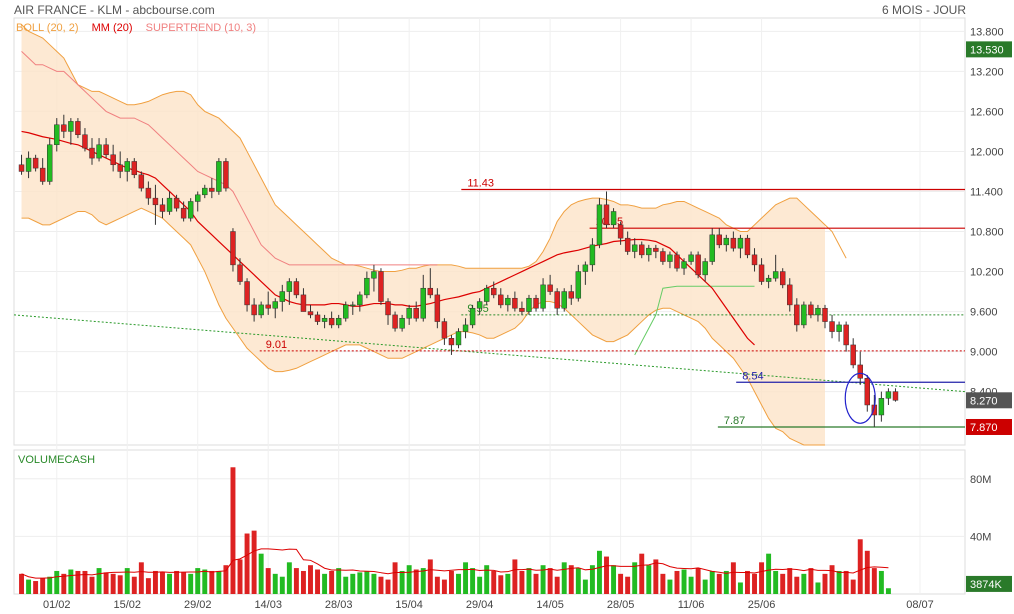  Describe the element at coordinates (987, 32) in the screenshot. I see `price-tick-label: 13.800` at that location.